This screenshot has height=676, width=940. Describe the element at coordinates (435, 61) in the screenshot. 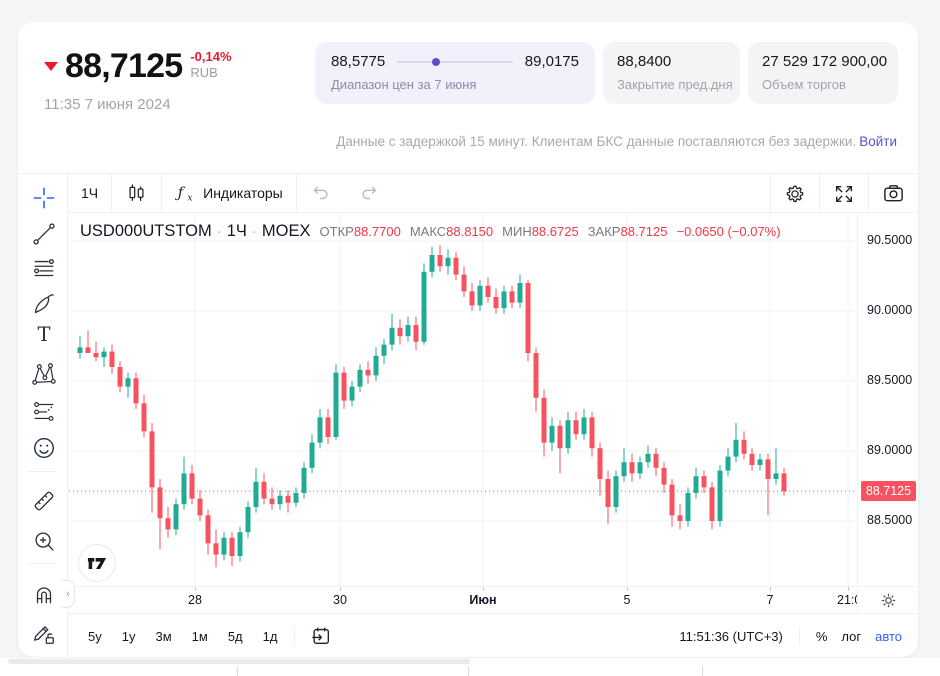

I see `range-slider-dot` at that location.